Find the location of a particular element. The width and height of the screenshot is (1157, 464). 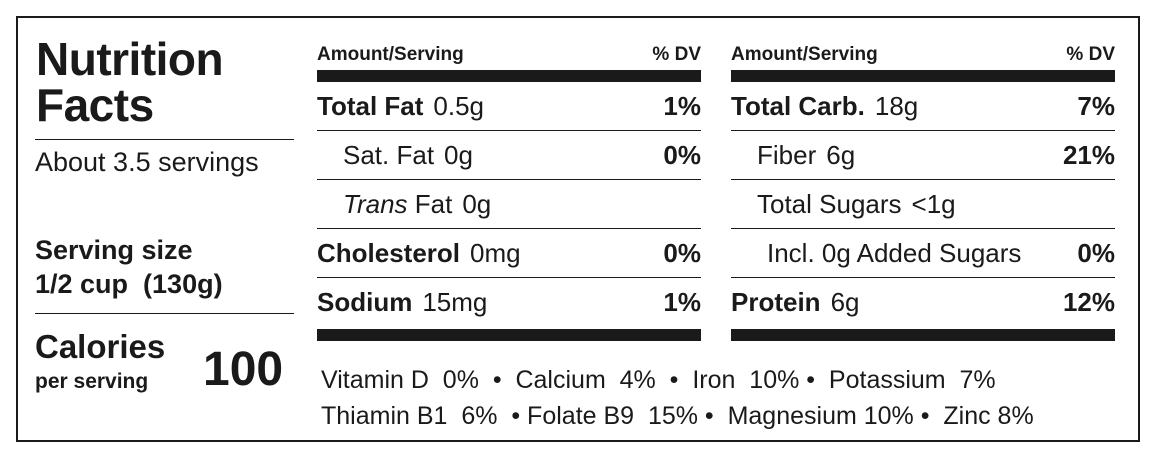

nutrient-name: Protein is located at coordinates (776, 302).